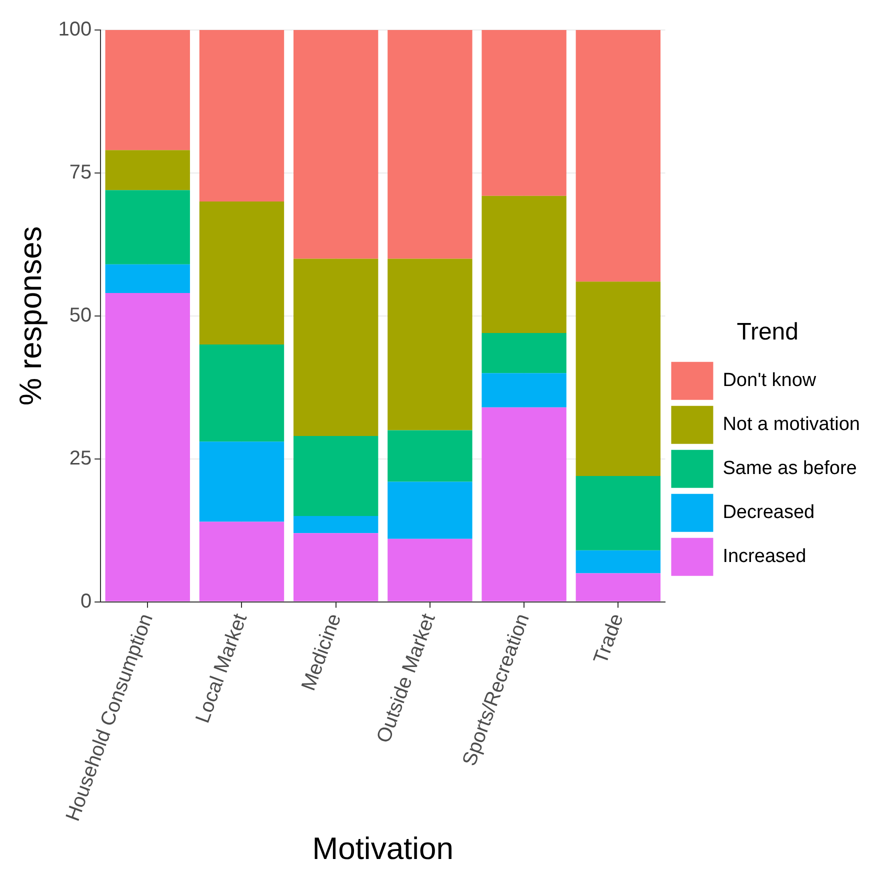 The height and width of the screenshot is (883, 880). What do you see at coordinates (764, 557) in the screenshot?
I see `legend-label: Increased` at bounding box center [764, 557].